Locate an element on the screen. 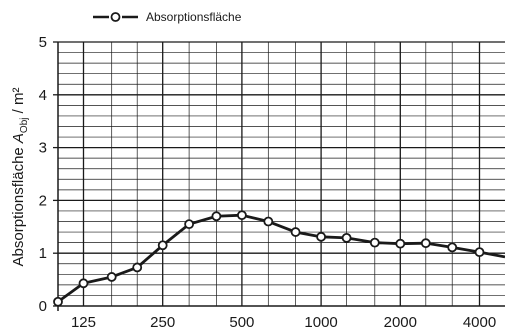  legend: Absorptionsfläche is located at coordinates (167, 17).